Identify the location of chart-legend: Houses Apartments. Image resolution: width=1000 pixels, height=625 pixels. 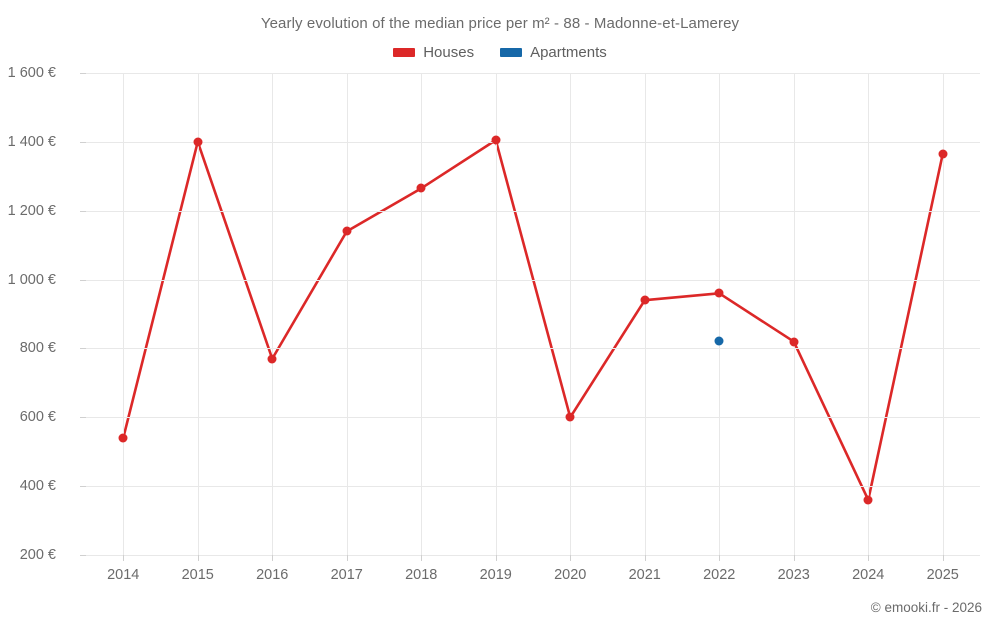
(500, 52).